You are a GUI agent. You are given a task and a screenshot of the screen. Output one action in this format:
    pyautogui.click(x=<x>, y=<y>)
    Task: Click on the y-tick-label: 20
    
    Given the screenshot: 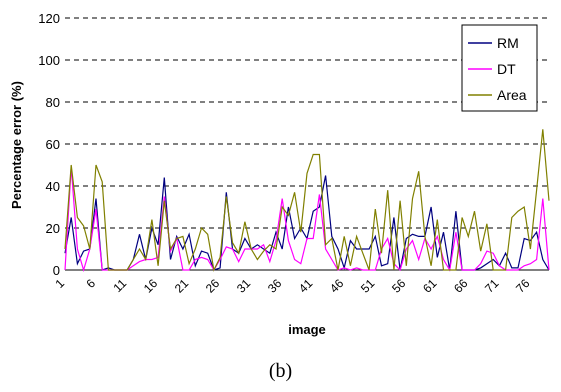 What is the action you would take?
    pyautogui.click(x=53, y=228)
    